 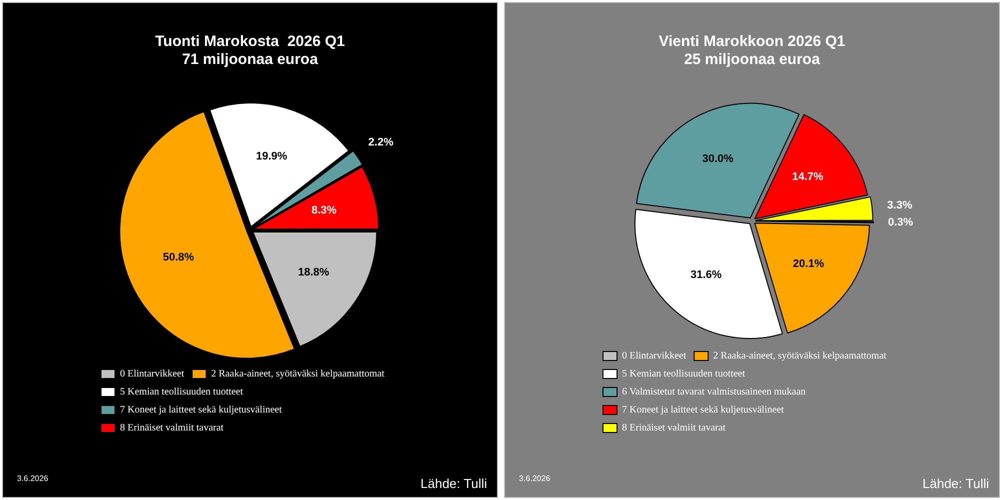 What do you see at coordinates (250, 59) in the screenshot?
I see `chart-subtitle: 71 miljoonaa euroa` at bounding box center [250, 59].